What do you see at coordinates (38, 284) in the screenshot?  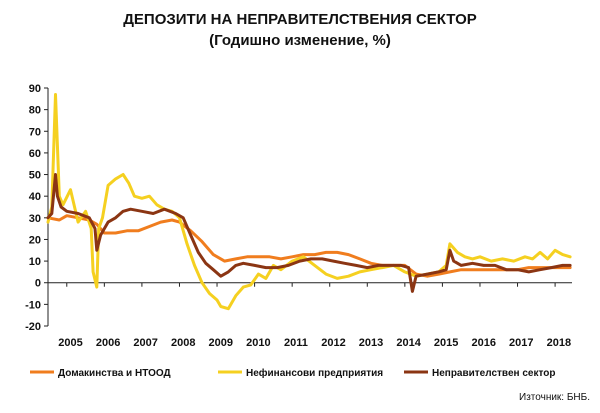 I see `y-tick-label: 0` at bounding box center [38, 284].